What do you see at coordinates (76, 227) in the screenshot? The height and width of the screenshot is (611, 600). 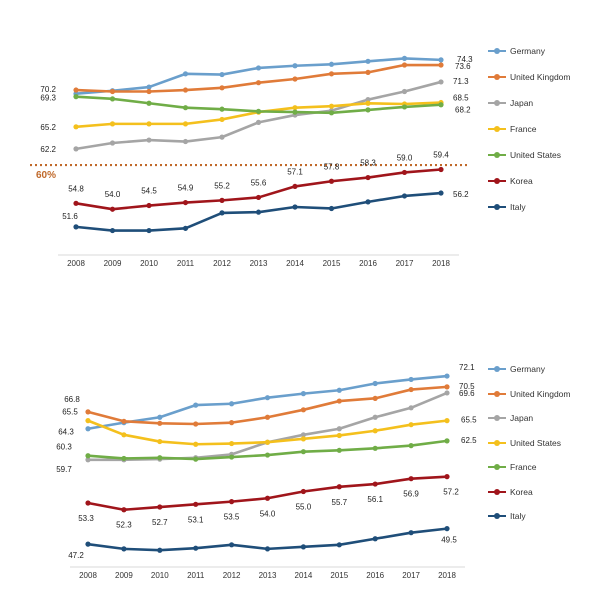 I see `point-italy-2008` at bounding box center [76, 227].